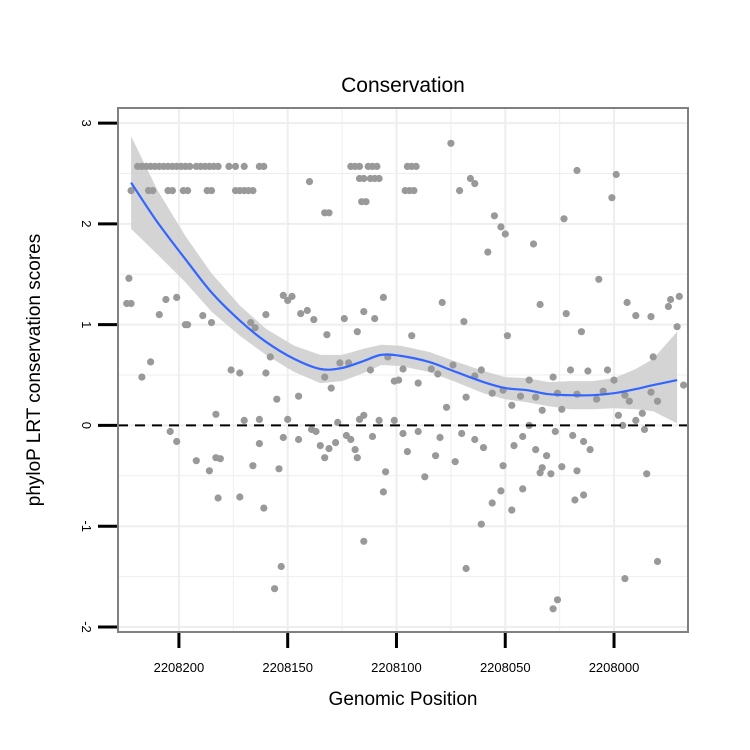 The width and height of the screenshot is (750, 750). What do you see at coordinates (396, 667) in the screenshot?
I see `x-tick-label: 2208100` at bounding box center [396, 667].